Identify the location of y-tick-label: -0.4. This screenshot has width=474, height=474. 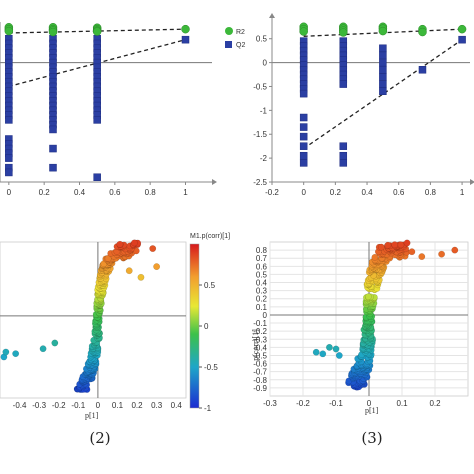
(260, 347).